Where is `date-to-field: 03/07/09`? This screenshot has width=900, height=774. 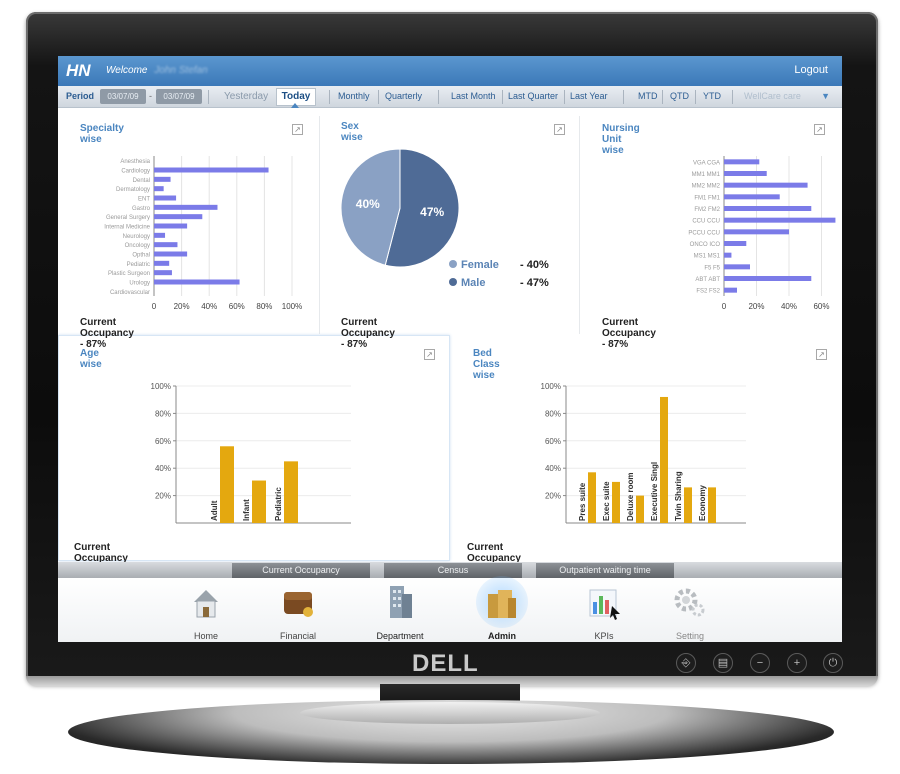 date-to-field: 03/07/09 is located at coordinates (179, 96).